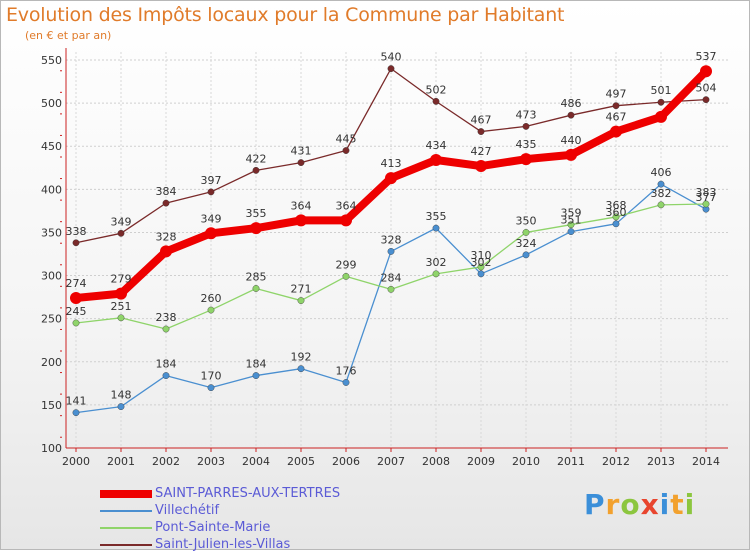  I want to click on data-label-villech-tif-2005: 192, so click(301, 357).